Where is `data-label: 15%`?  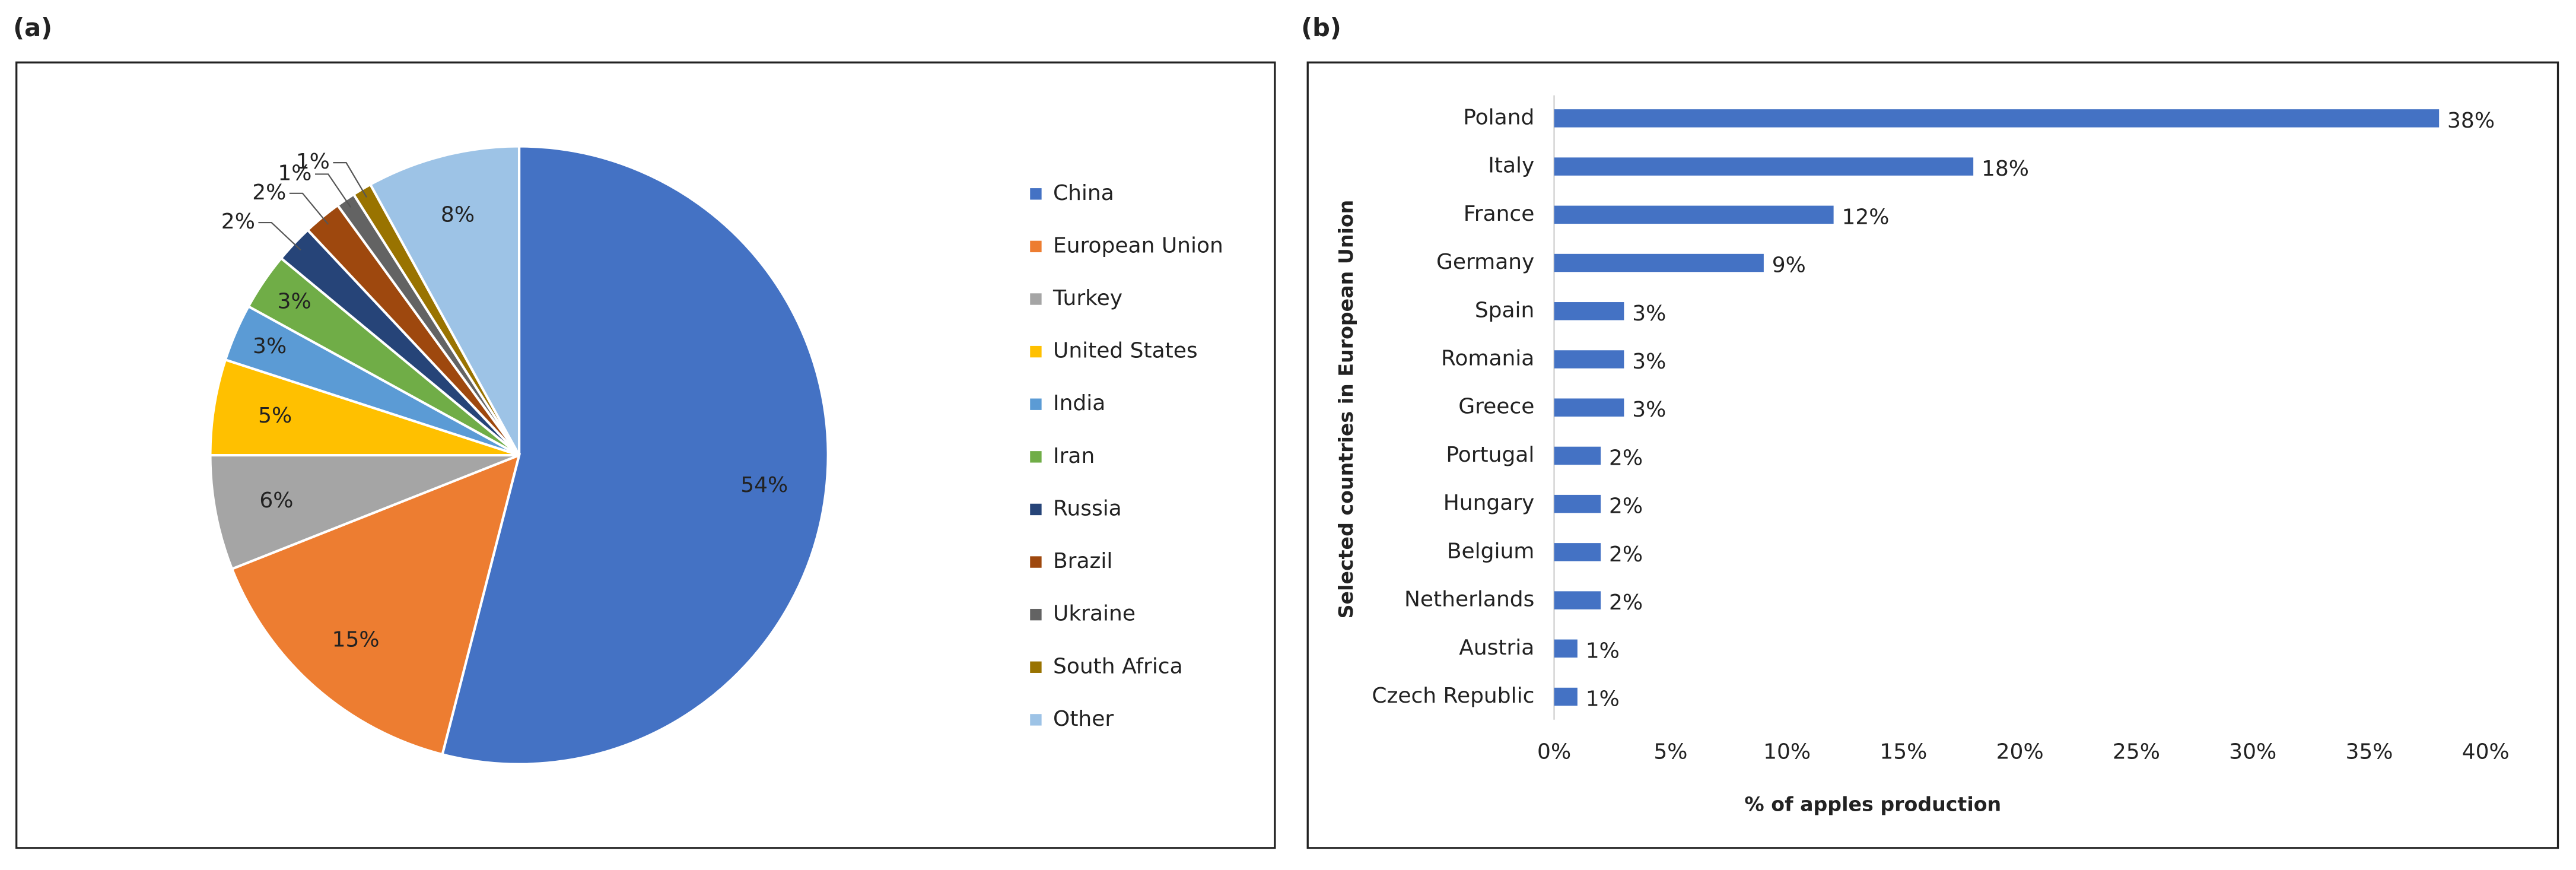 data-label: 15% is located at coordinates (356, 639).